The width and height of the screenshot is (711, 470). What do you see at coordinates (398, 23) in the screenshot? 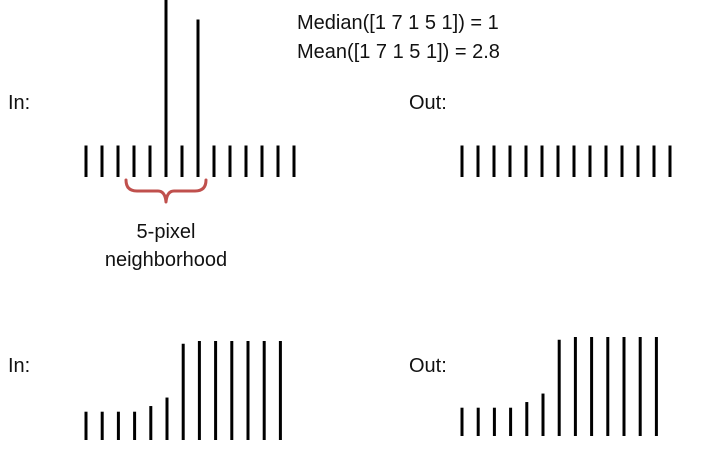
I see `median-formula: Median([1 7 1 5 1]) = 1` at bounding box center [398, 23].